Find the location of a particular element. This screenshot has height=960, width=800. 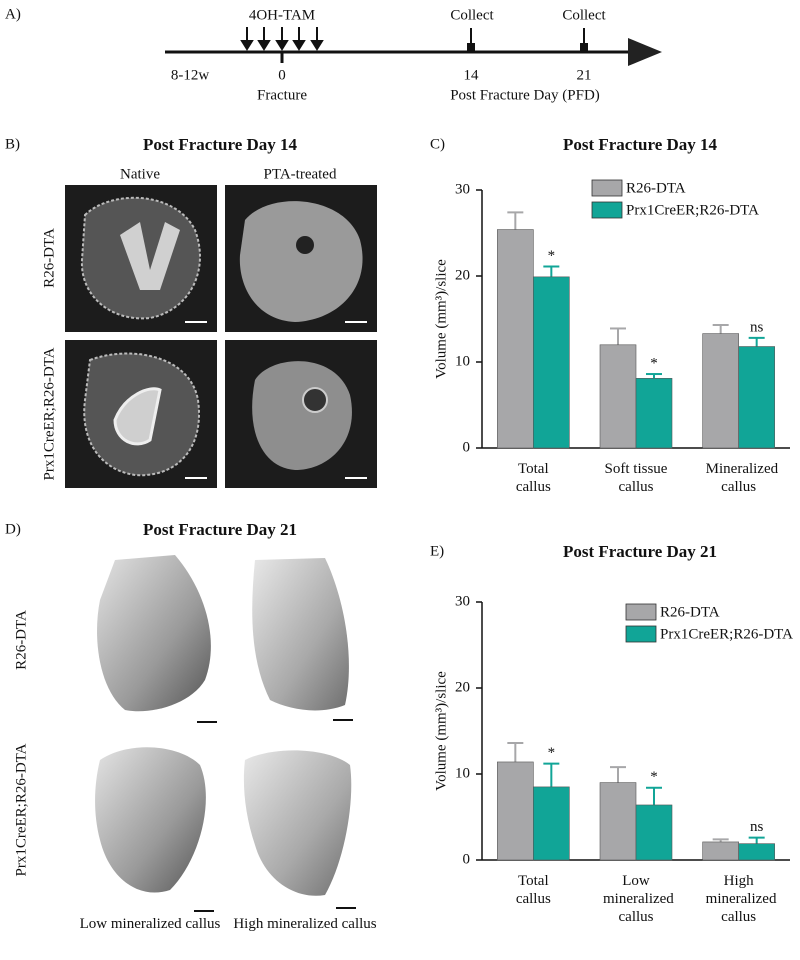

x-tick-label: High mineralized callus is located at coordinates (741, 899).